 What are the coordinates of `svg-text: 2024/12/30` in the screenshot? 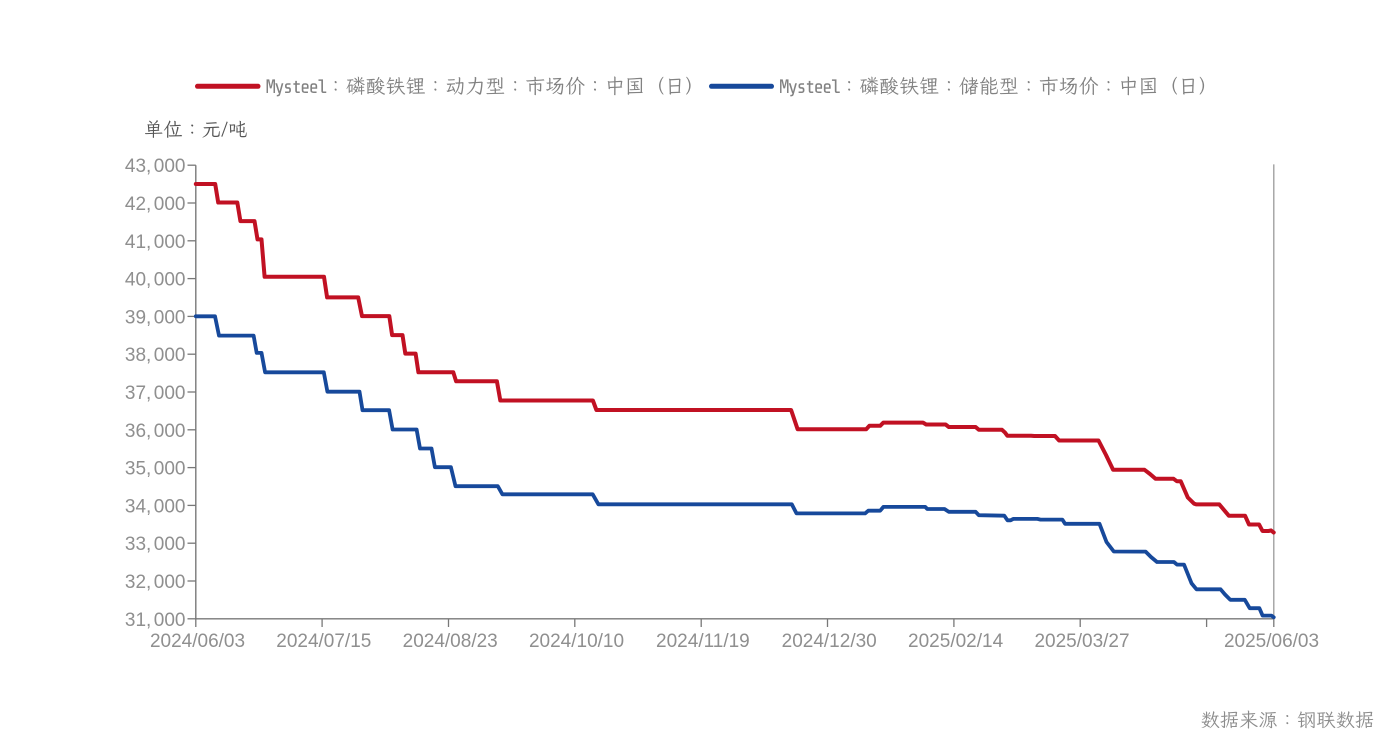 It's located at (829, 641).